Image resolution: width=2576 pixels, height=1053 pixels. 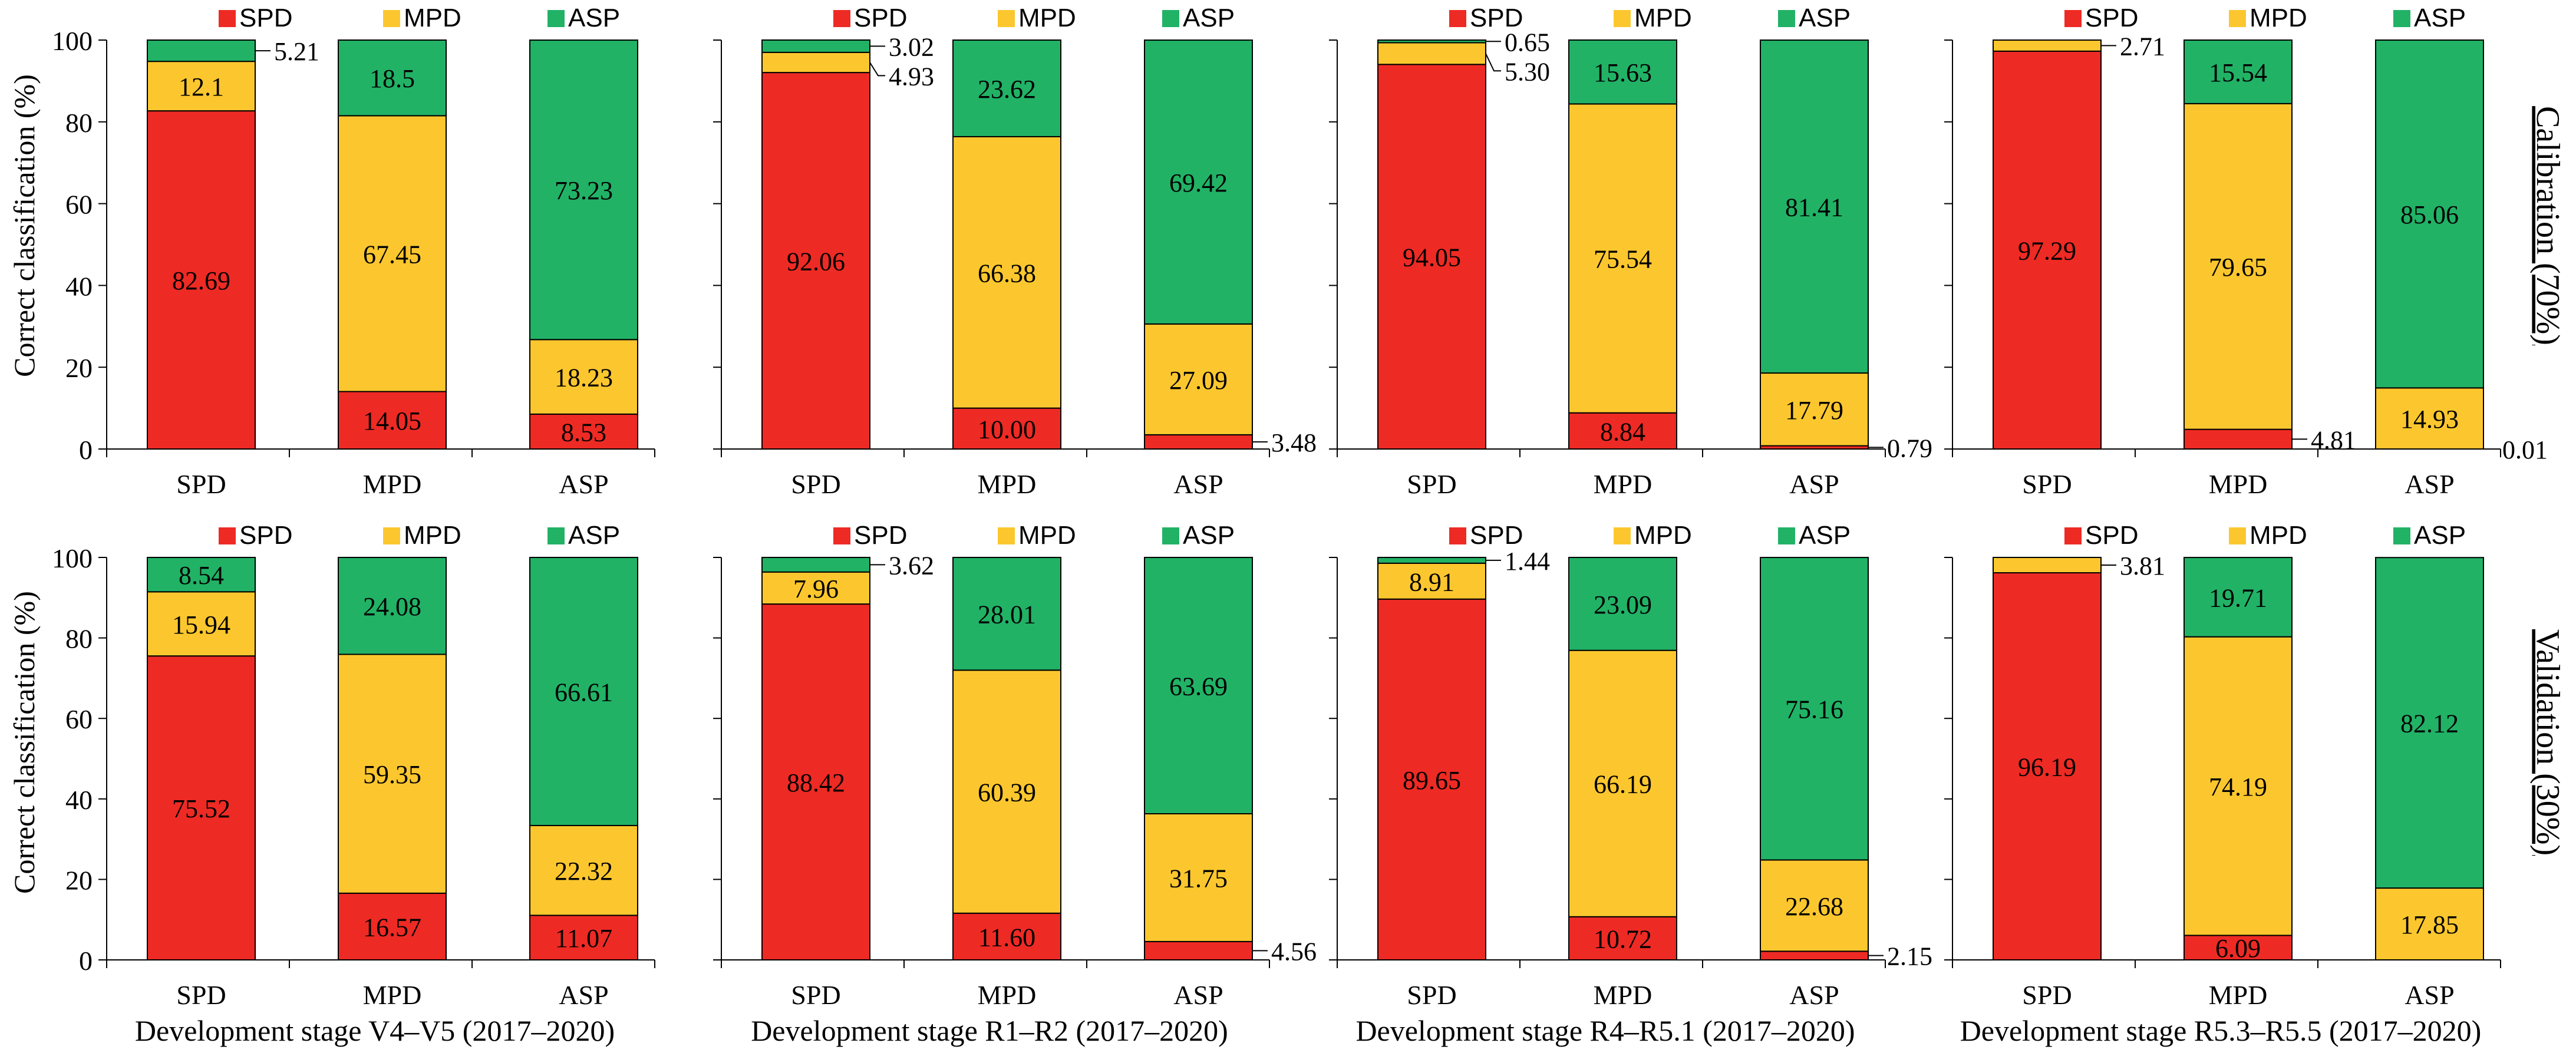 What do you see at coordinates (1814, 906) in the screenshot?
I see `data-label: 22.68` at bounding box center [1814, 906].